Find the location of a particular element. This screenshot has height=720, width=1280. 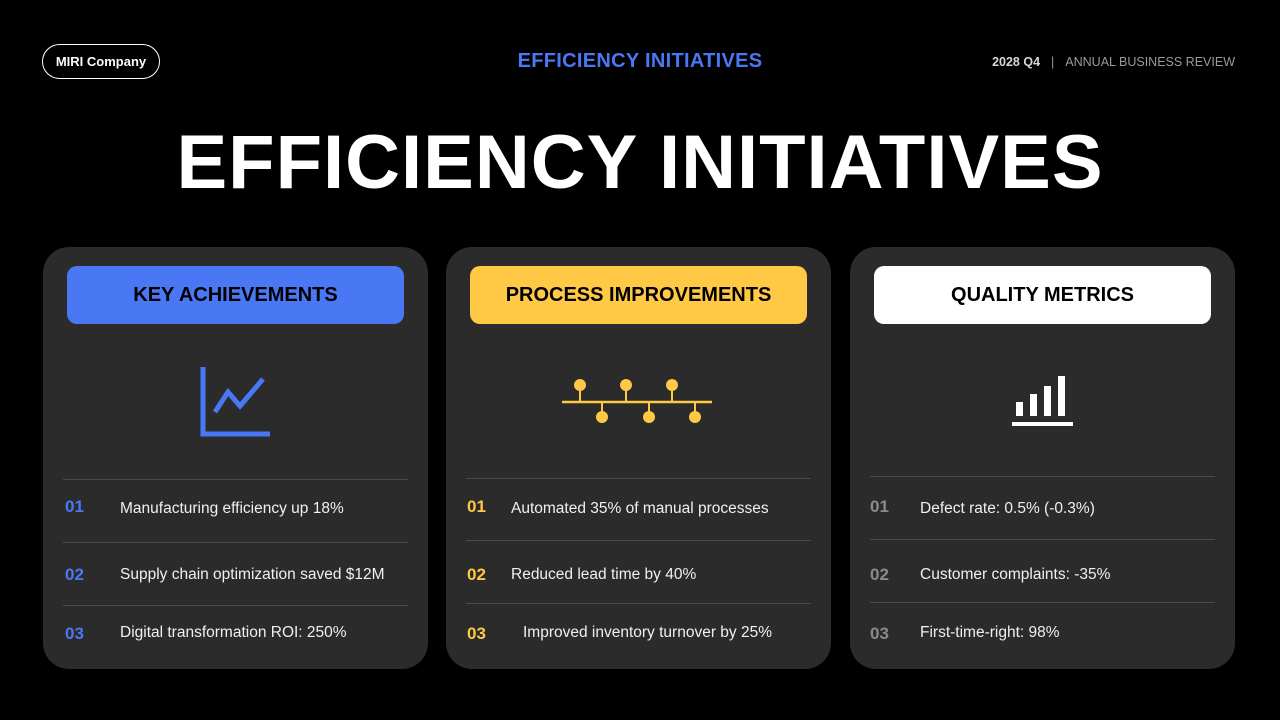

card-title-key-achievements: KEY ACHIEVEMENTS is located at coordinates (235, 295).